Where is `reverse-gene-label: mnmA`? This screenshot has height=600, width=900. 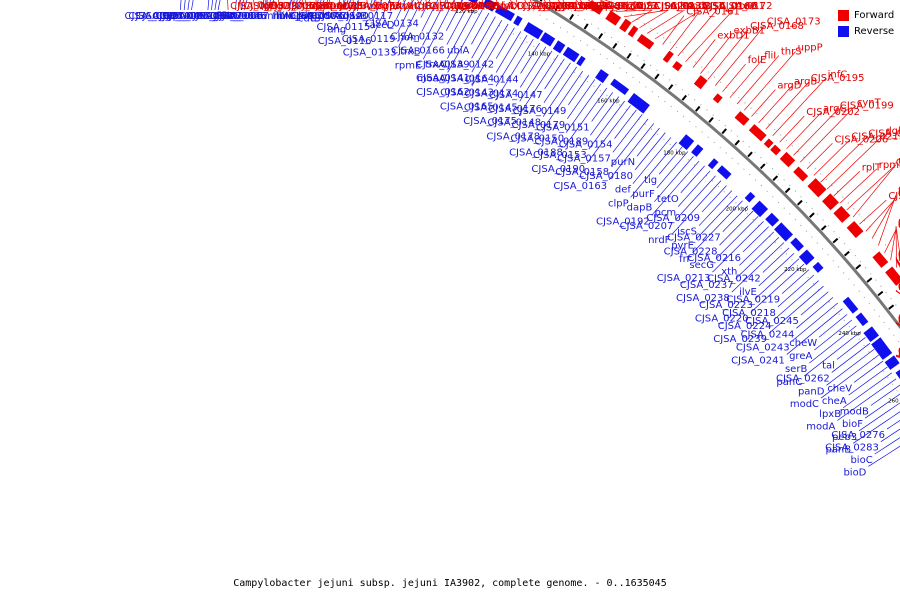 reverse-gene-label: mnmA is located at coordinates (273, 16).